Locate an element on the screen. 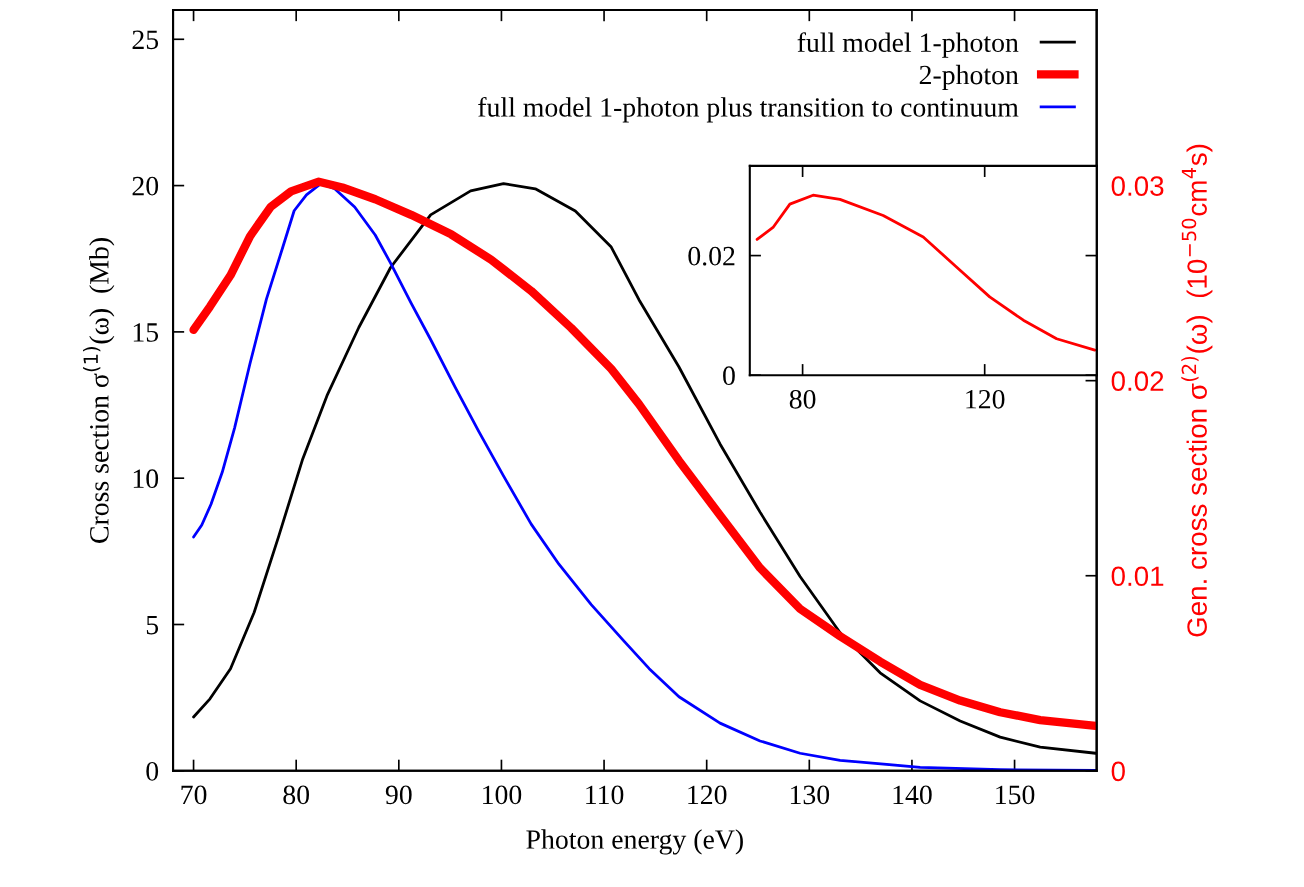 The width and height of the screenshot is (1304, 887). x-tick-label: 90 is located at coordinates (398, 795).